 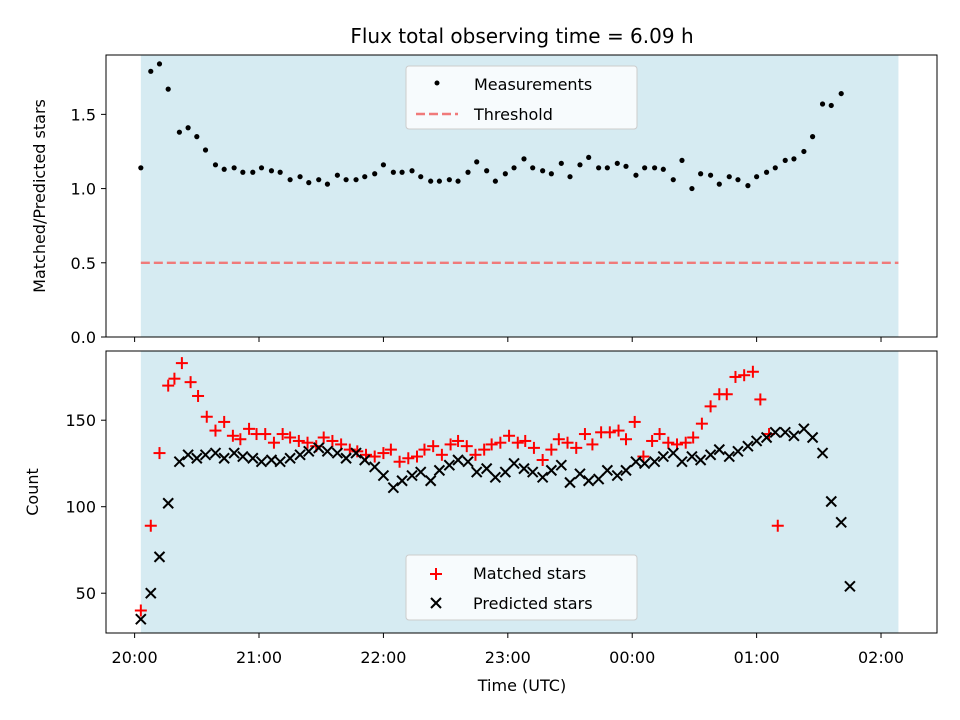 What do you see at coordinates (437, 83) in the screenshot?
I see `legend-measurements-marker` at bounding box center [437, 83].